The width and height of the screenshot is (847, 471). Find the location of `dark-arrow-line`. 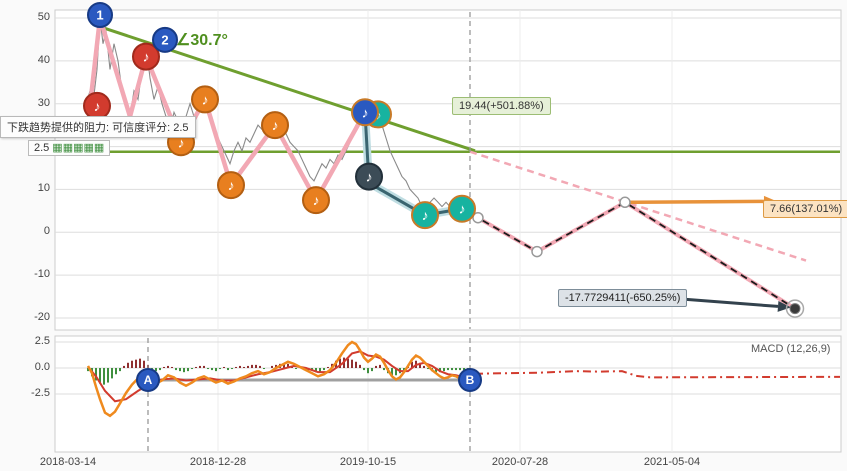

dark-arrow-line is located at coordinates (730, 302).